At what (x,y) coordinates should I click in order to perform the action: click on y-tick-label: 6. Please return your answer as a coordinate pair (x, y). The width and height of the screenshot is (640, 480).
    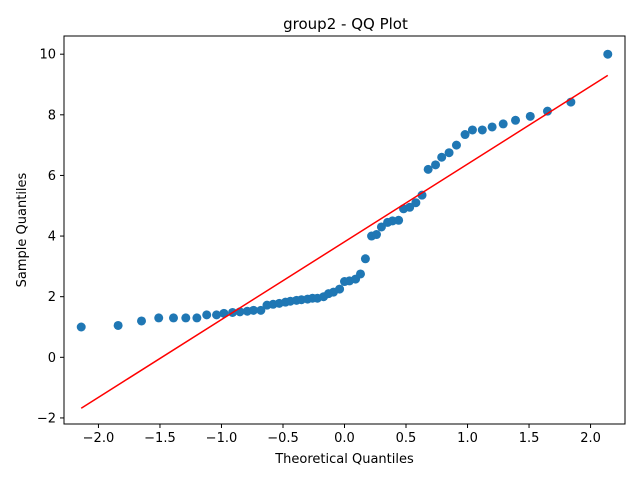
    Looking at the image, I should click on (52, 176).